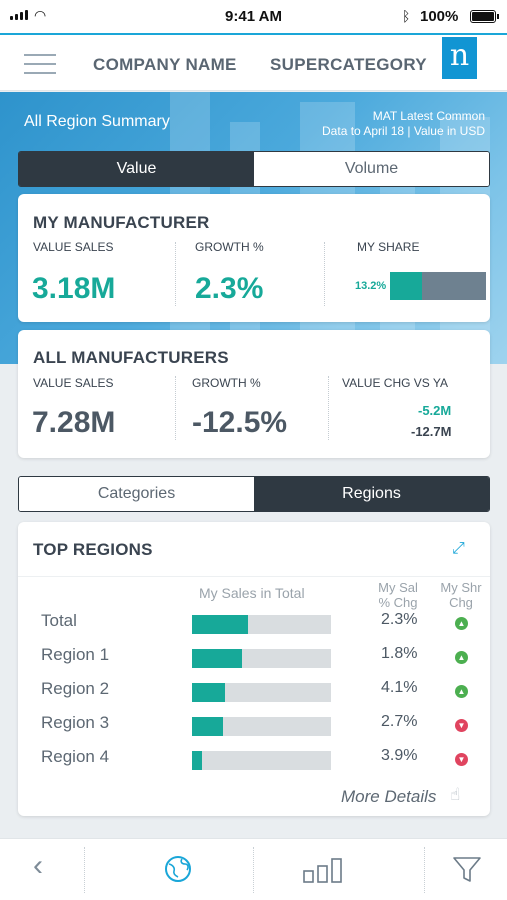 The width and height of the screenshot is (507, 900). I want to click on region-row: Region 4 3.9% ▼, so click(254, 760).